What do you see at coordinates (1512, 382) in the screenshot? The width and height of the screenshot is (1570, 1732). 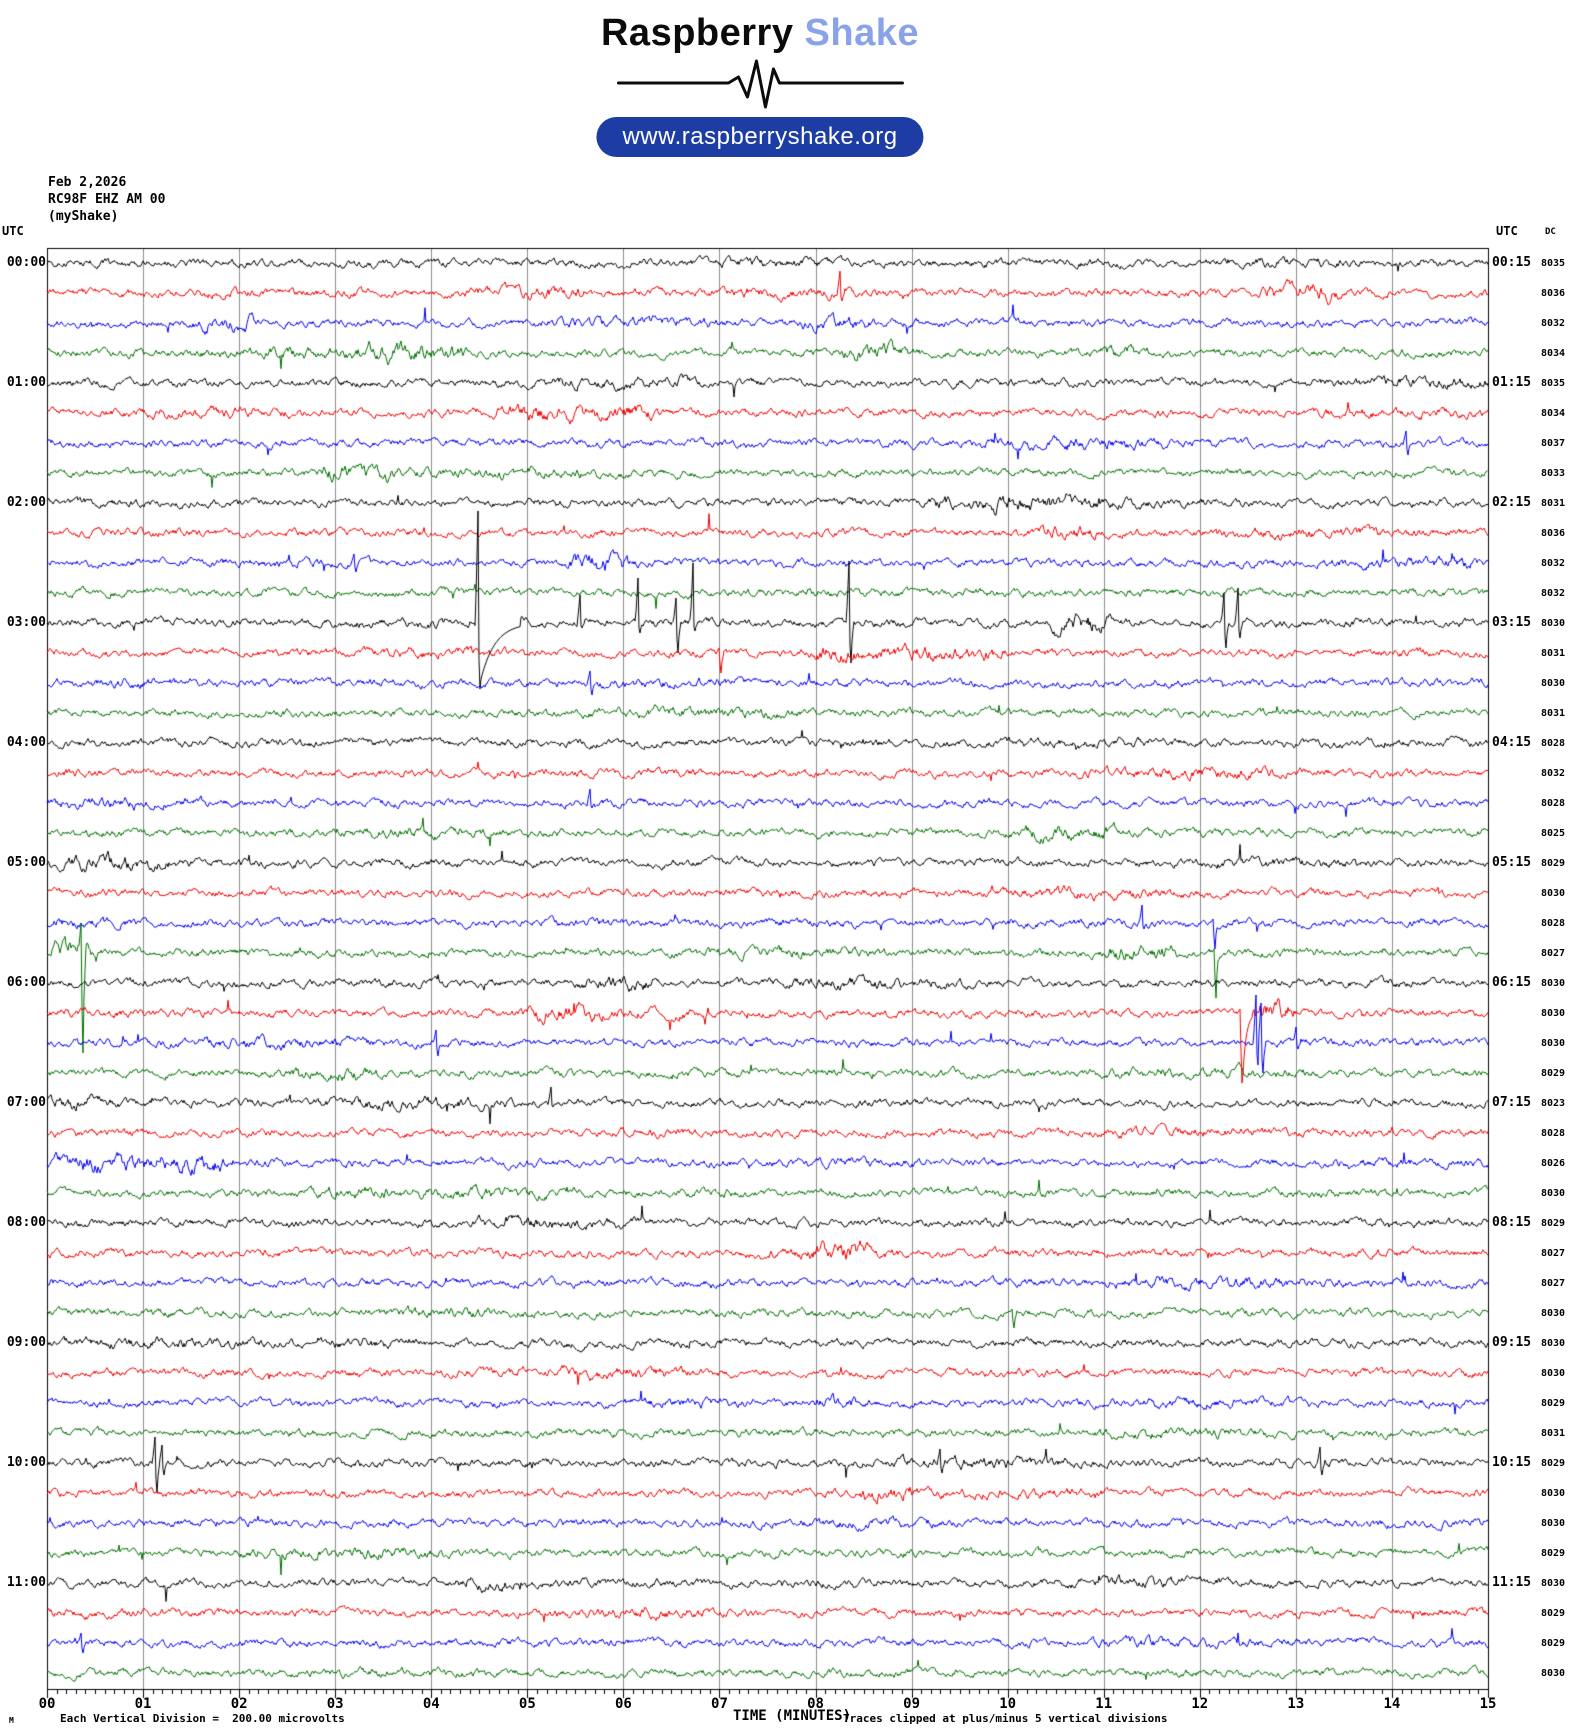 I see `utc-hour-label-right: 01:15` at bounding box center [1512, 382].